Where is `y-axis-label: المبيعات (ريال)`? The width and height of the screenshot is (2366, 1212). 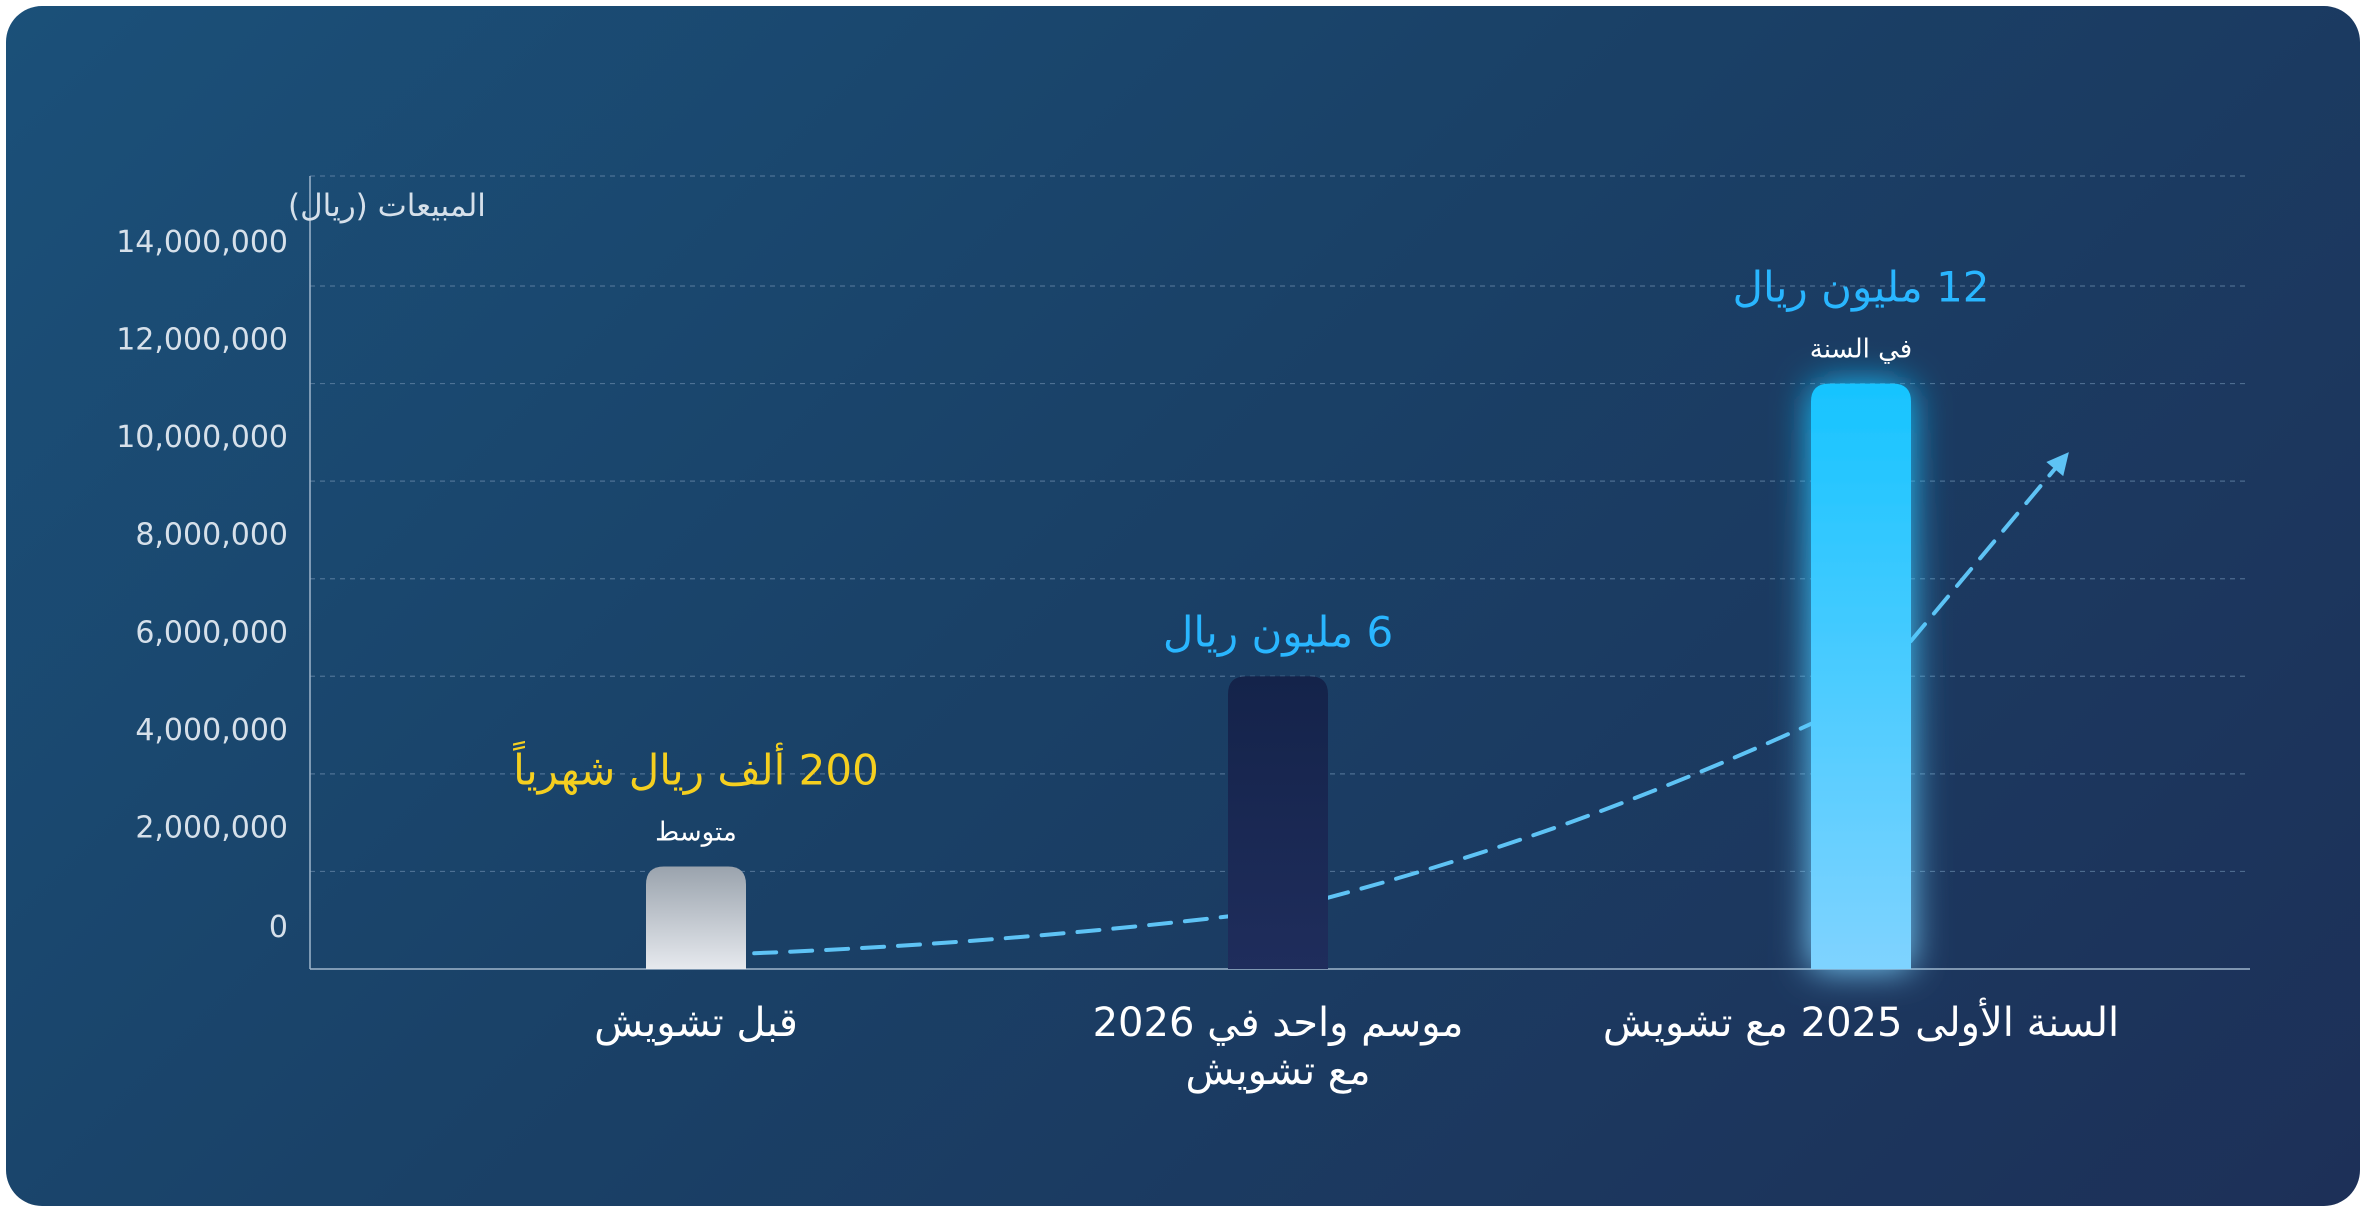 y-axis-label: المبيعات (ريال) is located at coordinates (387, 206).